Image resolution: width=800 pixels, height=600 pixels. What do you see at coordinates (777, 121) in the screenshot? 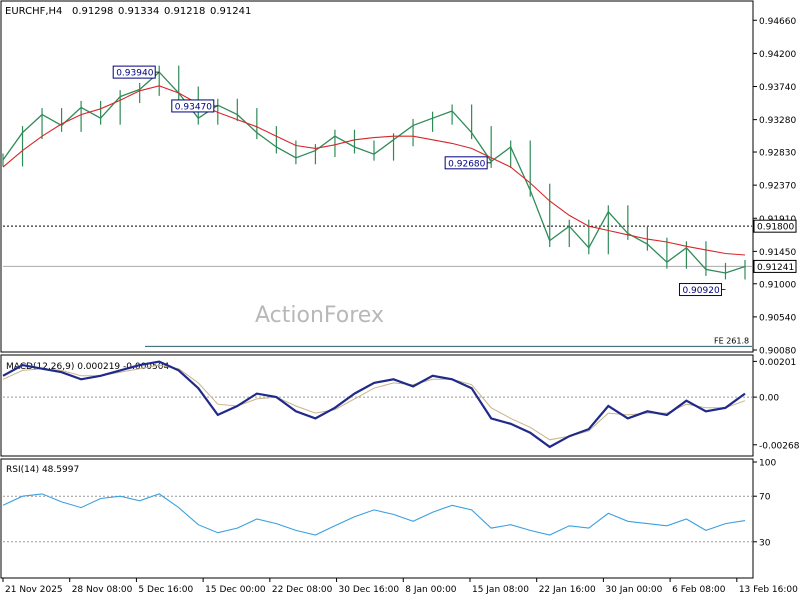
I see `price-ytick-label: 0.93280` at bounding box center [777, 121].